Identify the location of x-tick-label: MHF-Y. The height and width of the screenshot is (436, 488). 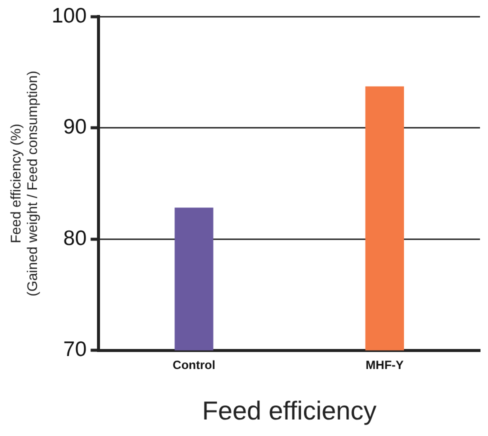
(385, 365).